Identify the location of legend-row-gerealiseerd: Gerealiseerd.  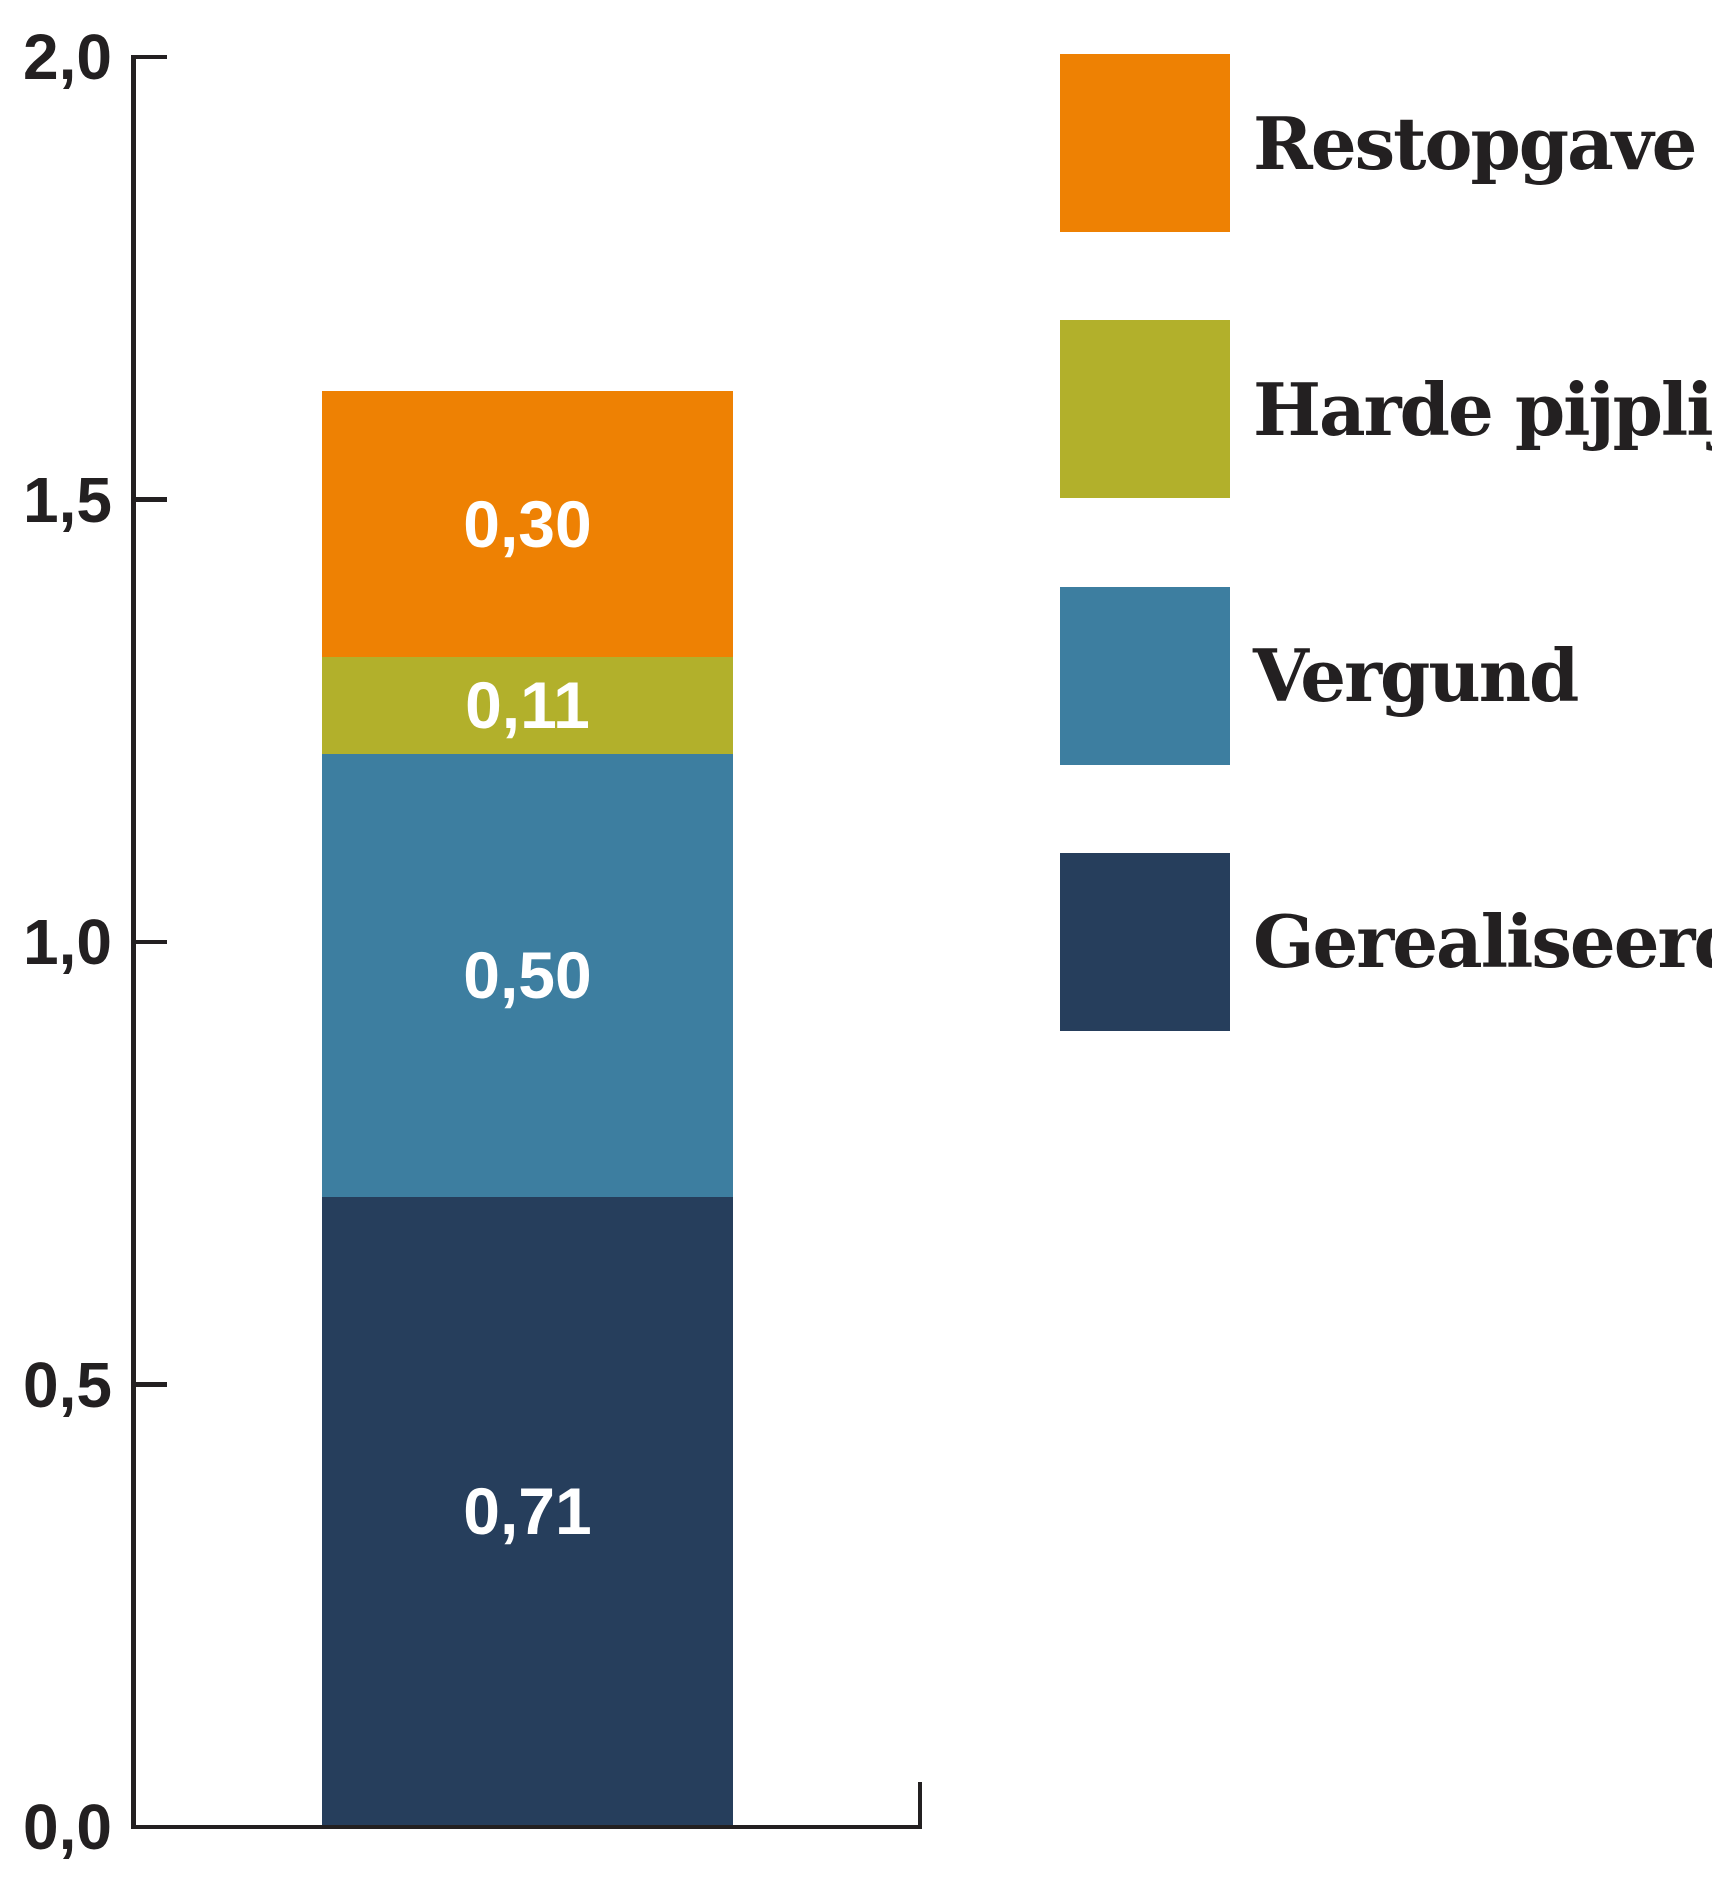
(1386, 941).